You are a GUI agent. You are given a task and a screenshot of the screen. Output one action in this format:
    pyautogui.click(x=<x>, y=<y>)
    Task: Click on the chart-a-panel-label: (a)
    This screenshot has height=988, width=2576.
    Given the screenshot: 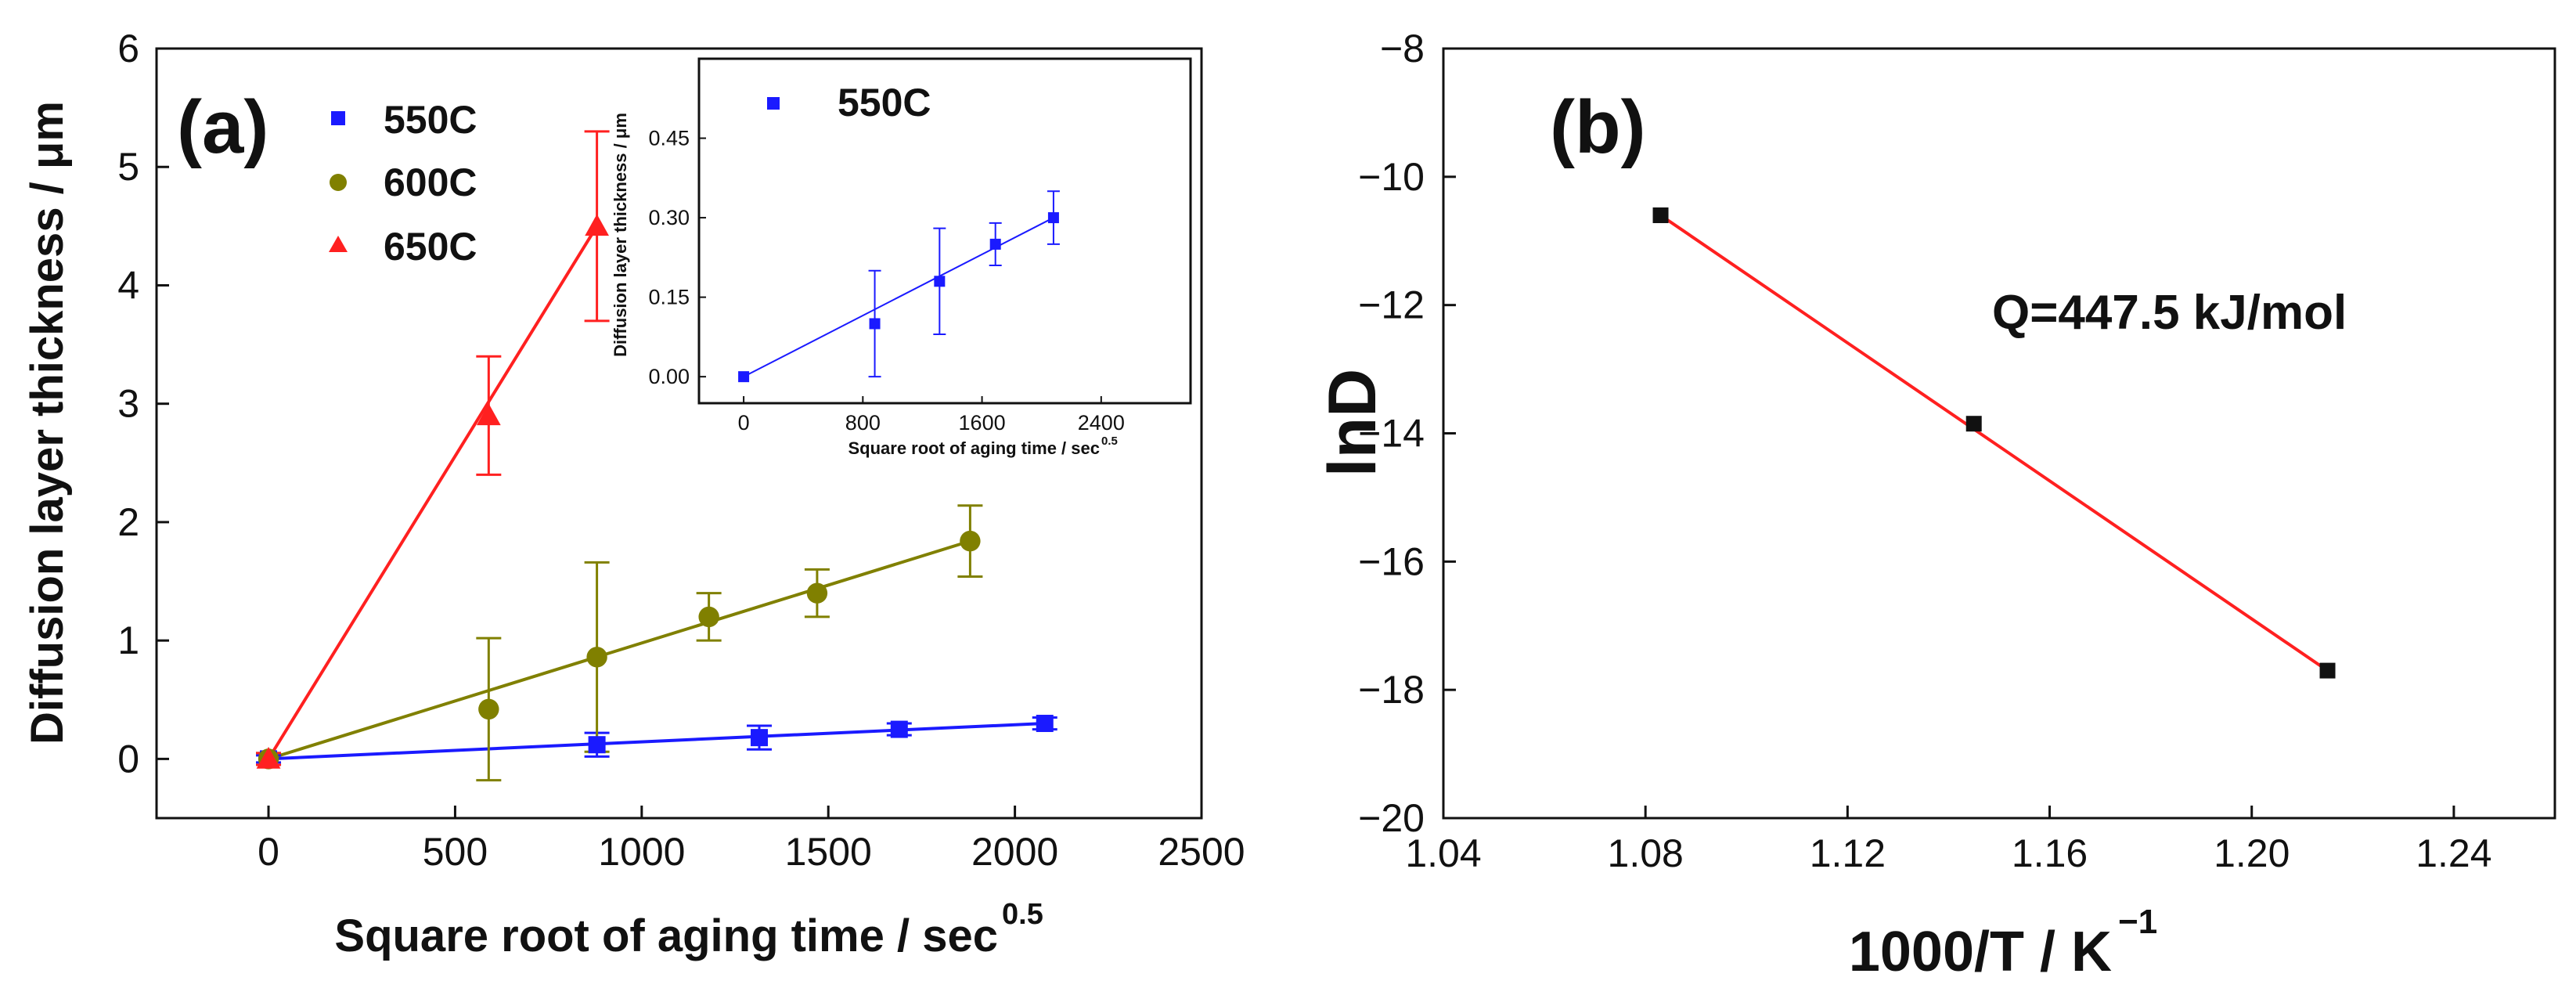 What is the action you would take?
    pyautogui.click(x=222, y=127)
    